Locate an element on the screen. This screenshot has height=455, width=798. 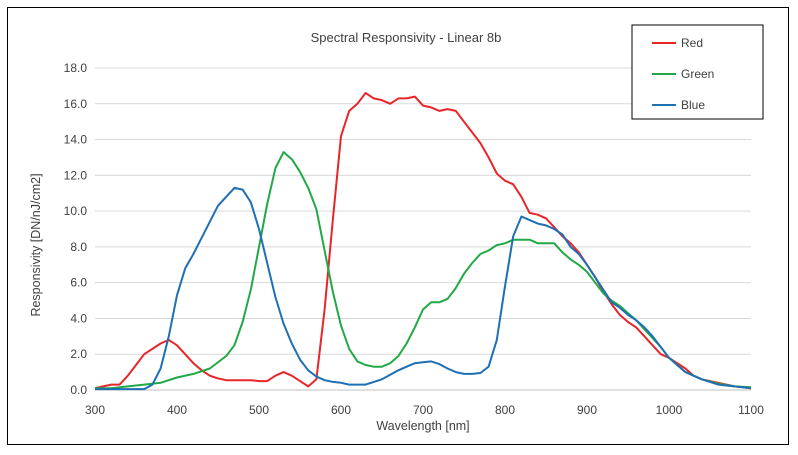
x-tick-labels: 300 400 500 600 700 800 900 1000 1100 is located at coordinates (424, 410).